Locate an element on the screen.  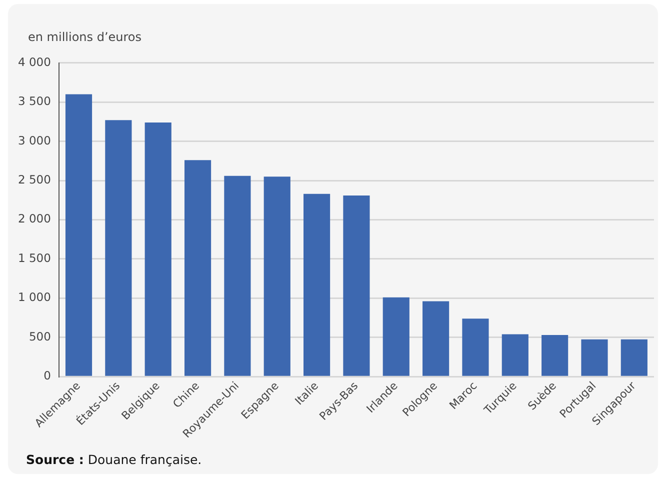
y-tick-label: 4 000 is located at coordinates (34, 61).